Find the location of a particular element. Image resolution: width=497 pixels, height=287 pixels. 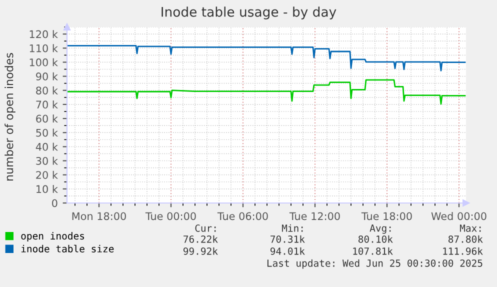

text: 111.96k is located at coordinates (463, 251).